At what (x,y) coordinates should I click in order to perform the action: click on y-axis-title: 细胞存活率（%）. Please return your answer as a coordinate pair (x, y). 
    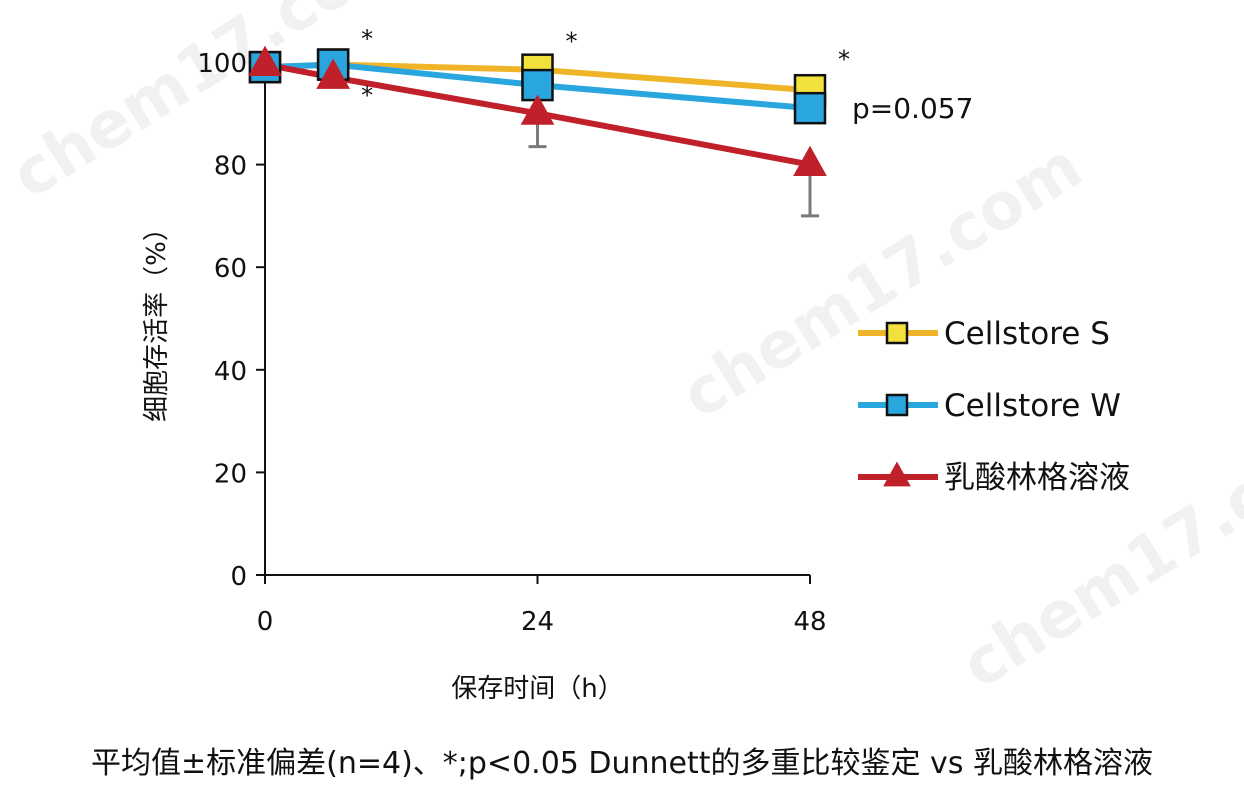
    Looking at the image, I should click on (157, 318).